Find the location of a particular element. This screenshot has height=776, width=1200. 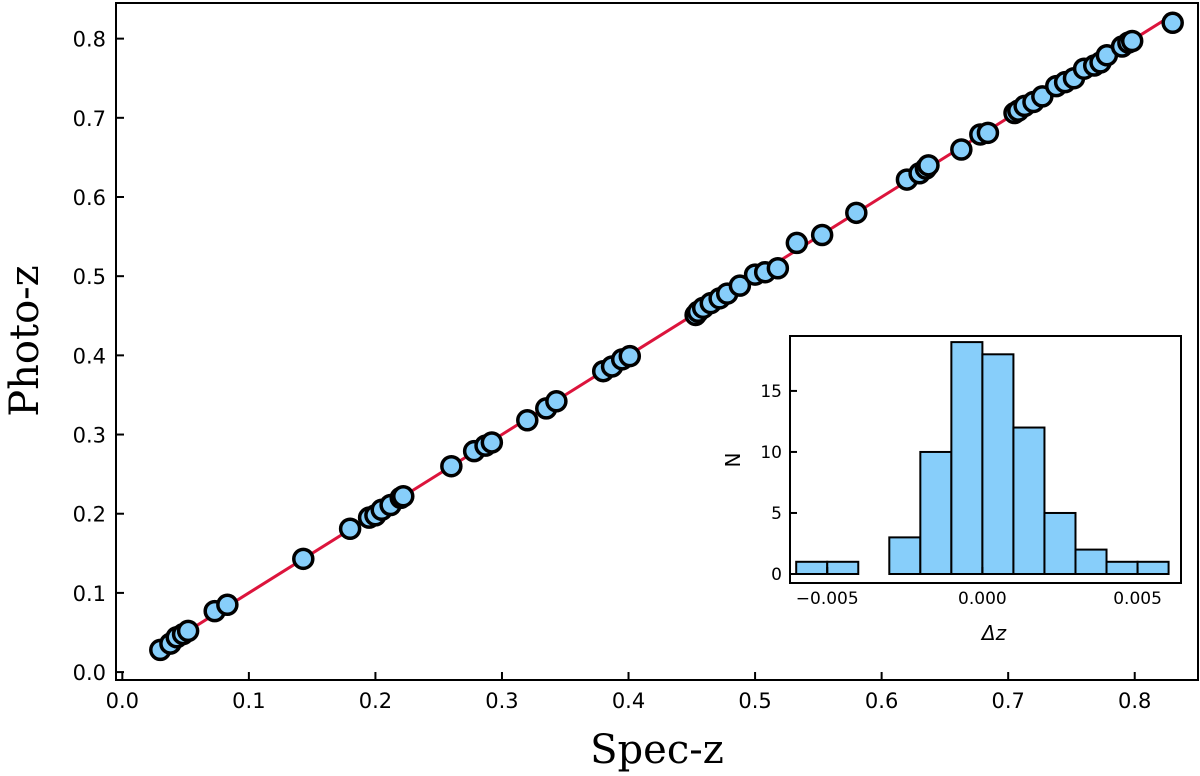

inset-y-tick-label: 10 is located at coordinates (771, 453).